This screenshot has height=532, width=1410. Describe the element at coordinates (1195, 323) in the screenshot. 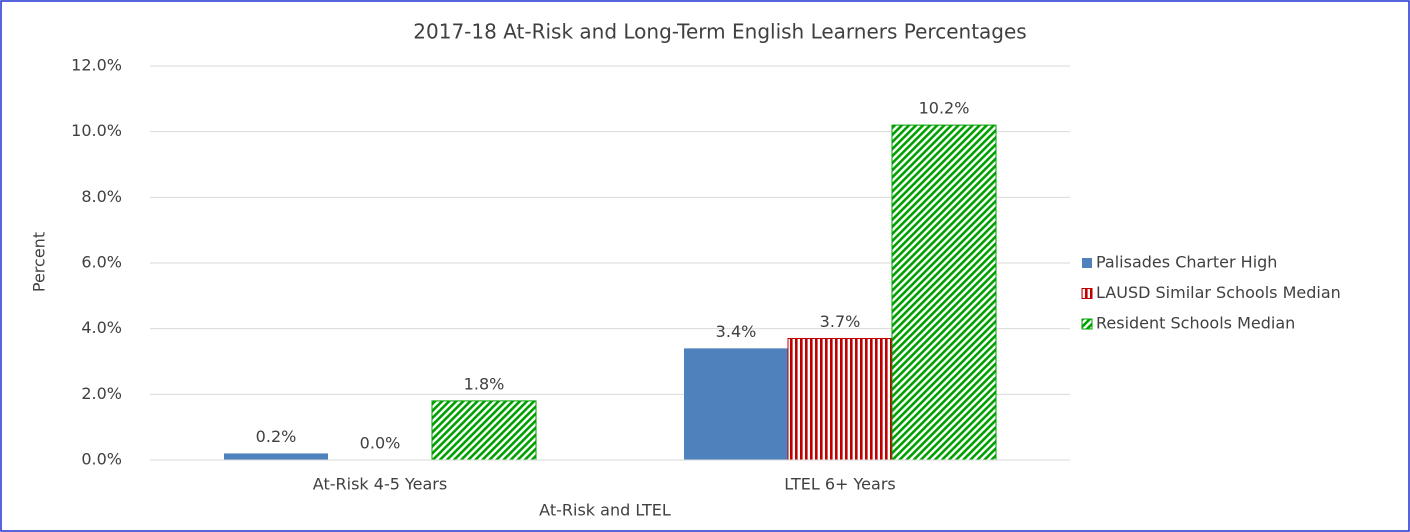

I see `legend-label: Resident Schools Median` at that location.